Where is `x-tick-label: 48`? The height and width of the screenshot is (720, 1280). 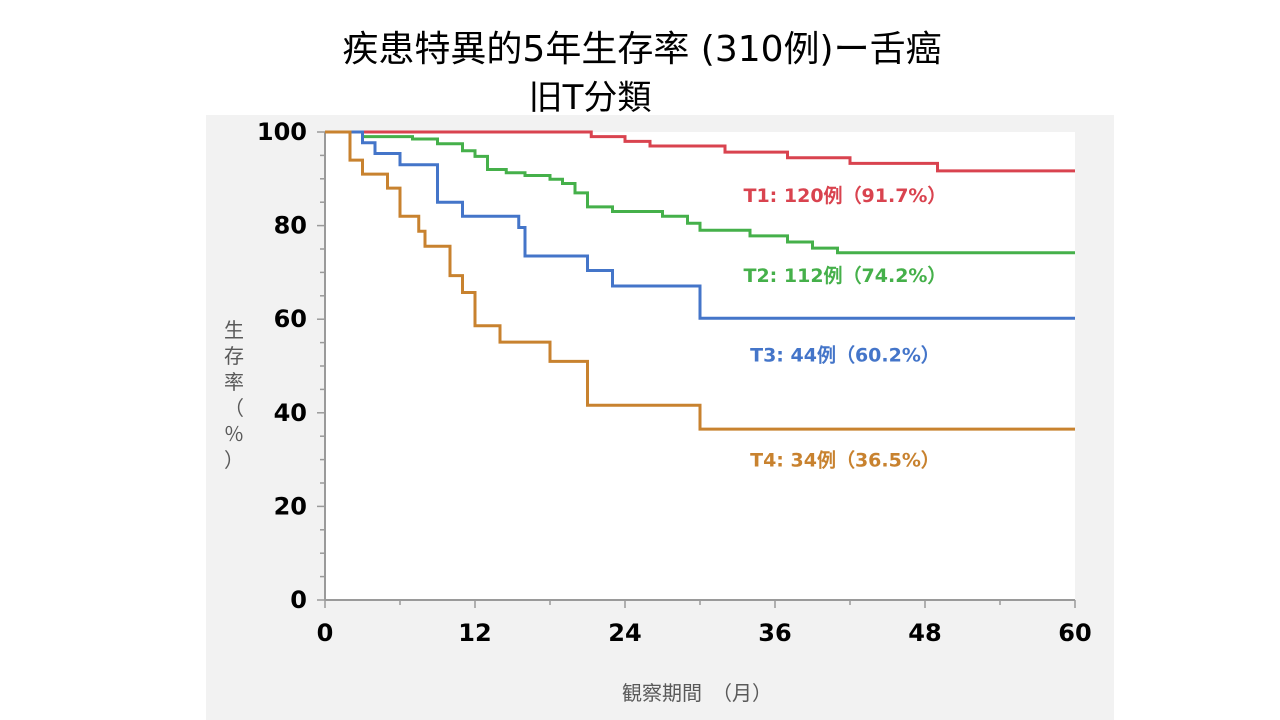
x-tick-label: 48 is located at coordinates (924, 633).